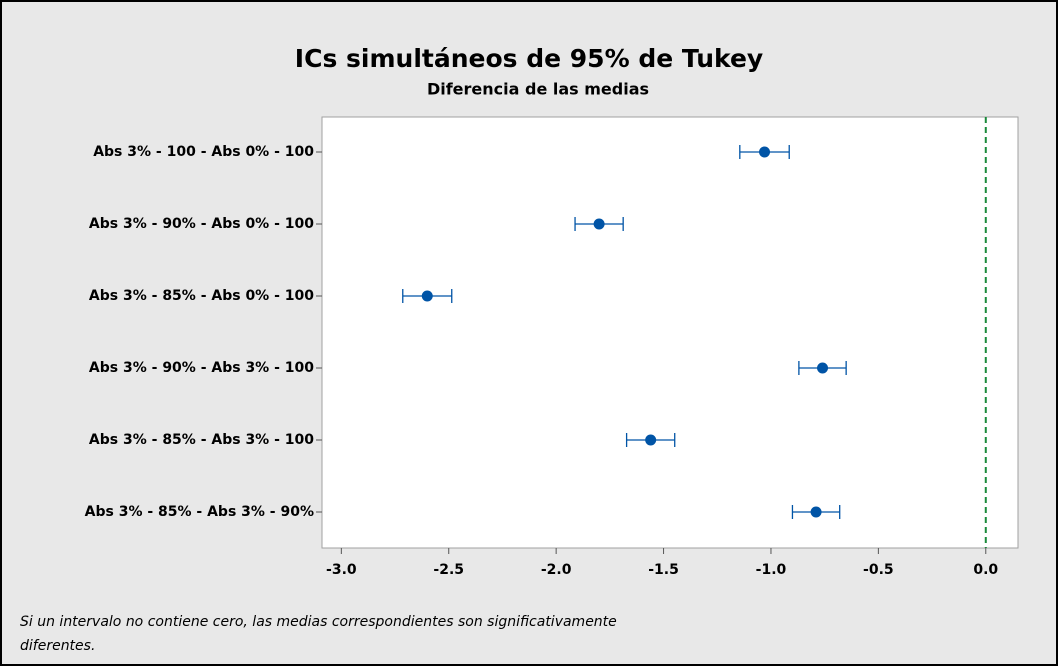 The image size is (1058, 666). What do you see at coordinates (538, 89) in the screenshot?
I see `chart-subtitle: Diferencia de las medias` at bounding box center [538, 89].